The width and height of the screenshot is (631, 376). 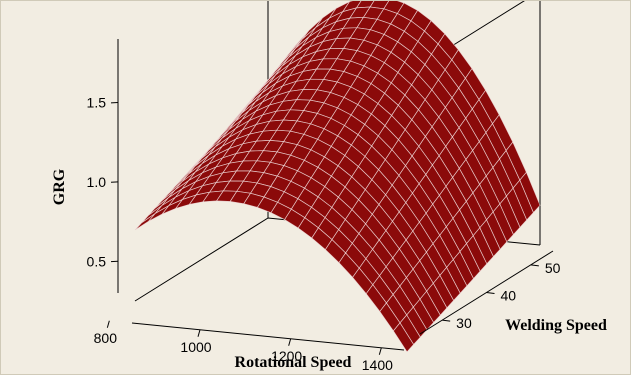 I want to click on z-tick-label-1: 1.0, so click(x=97, y=182).